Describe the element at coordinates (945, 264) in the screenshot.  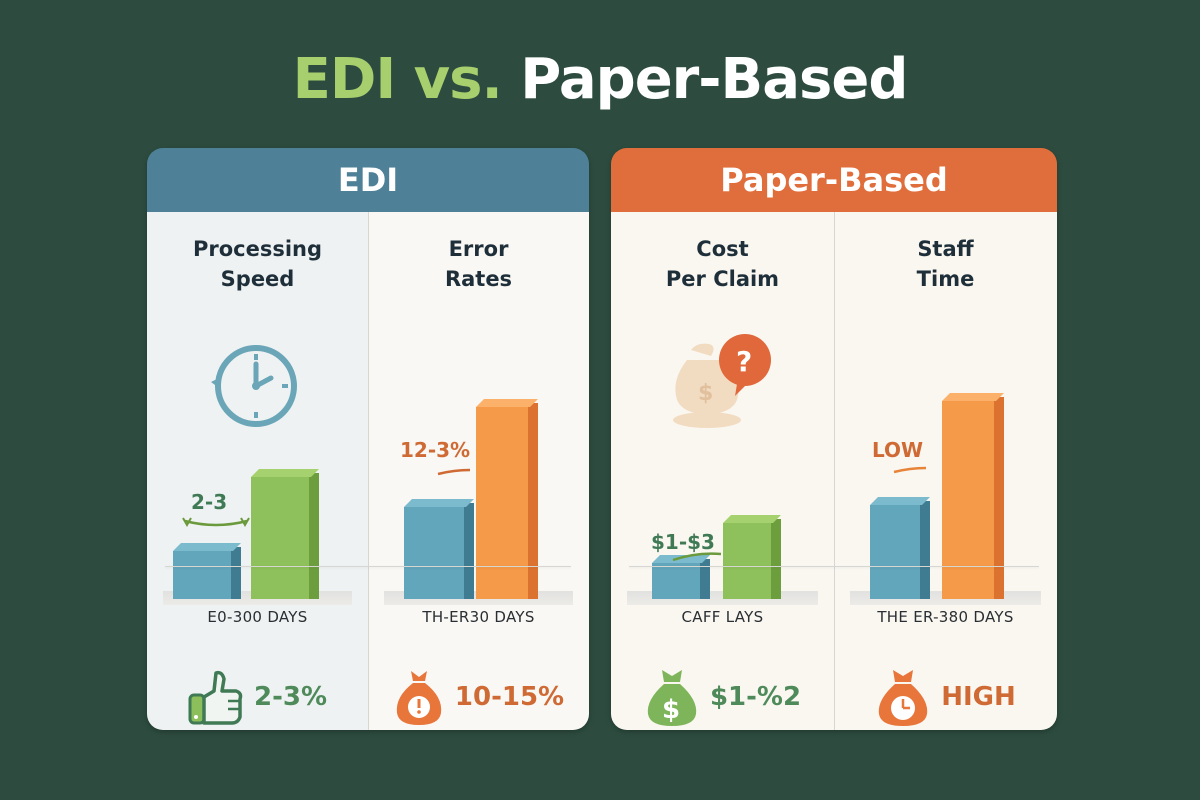
I see `staff-time-title: Staff Time` at that location.